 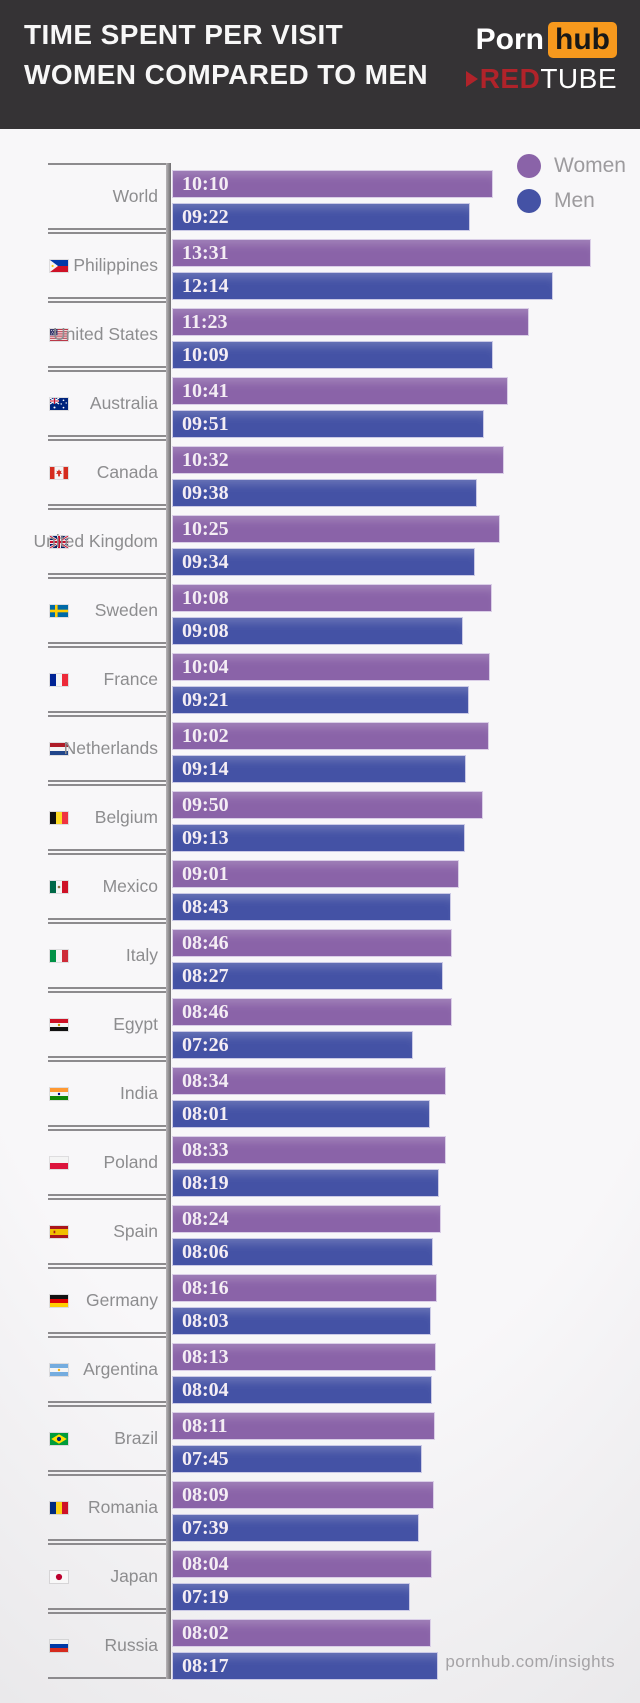 What do you see at coordinates (205, 976) in the screenshot?
I see `men-time-label: 08:27` at bounding box center [205, 976].